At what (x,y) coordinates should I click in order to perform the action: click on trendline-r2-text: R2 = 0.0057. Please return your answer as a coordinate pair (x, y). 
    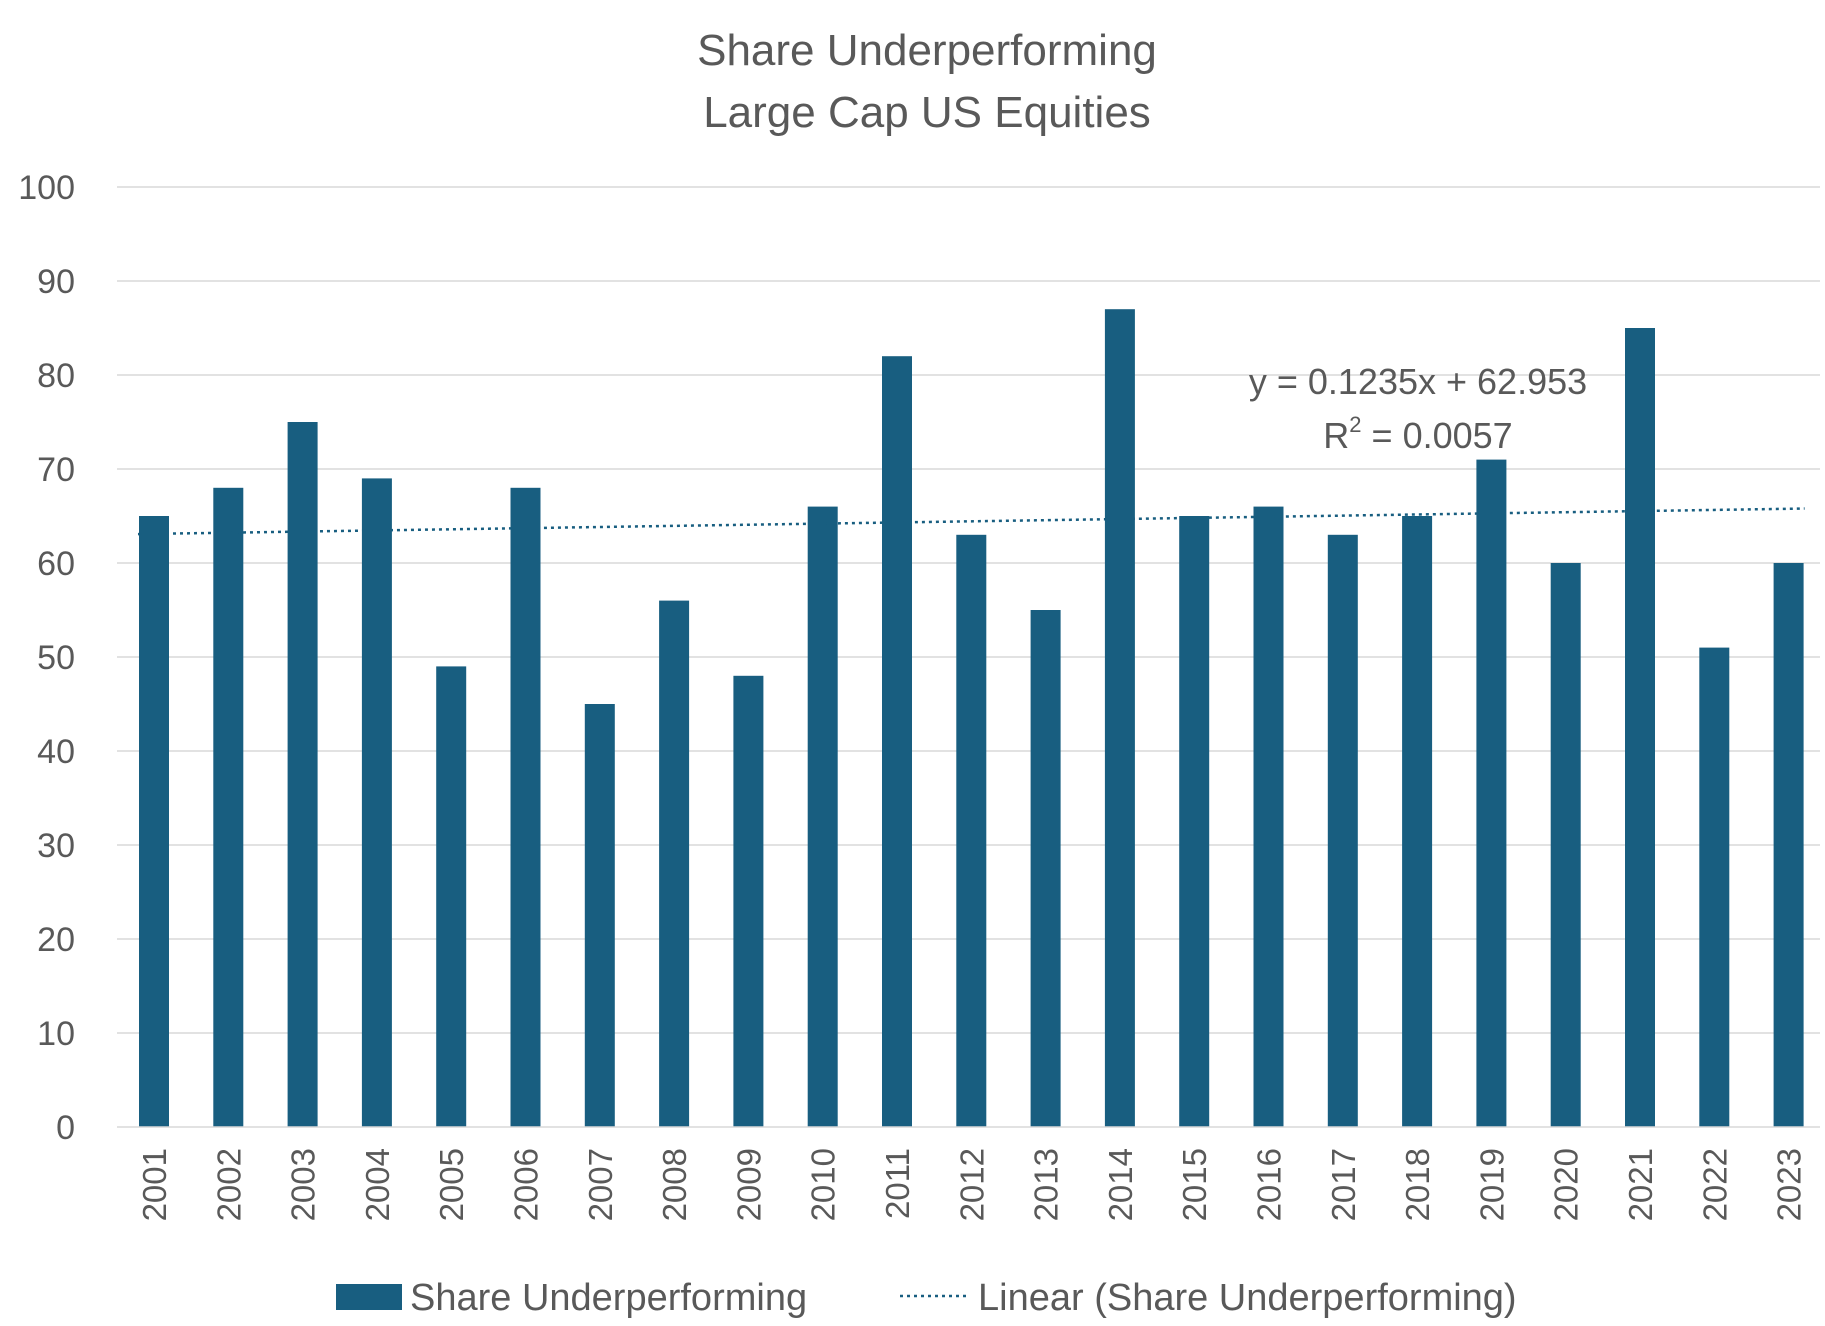
    Looking at the image, I should click on (1417, 434).